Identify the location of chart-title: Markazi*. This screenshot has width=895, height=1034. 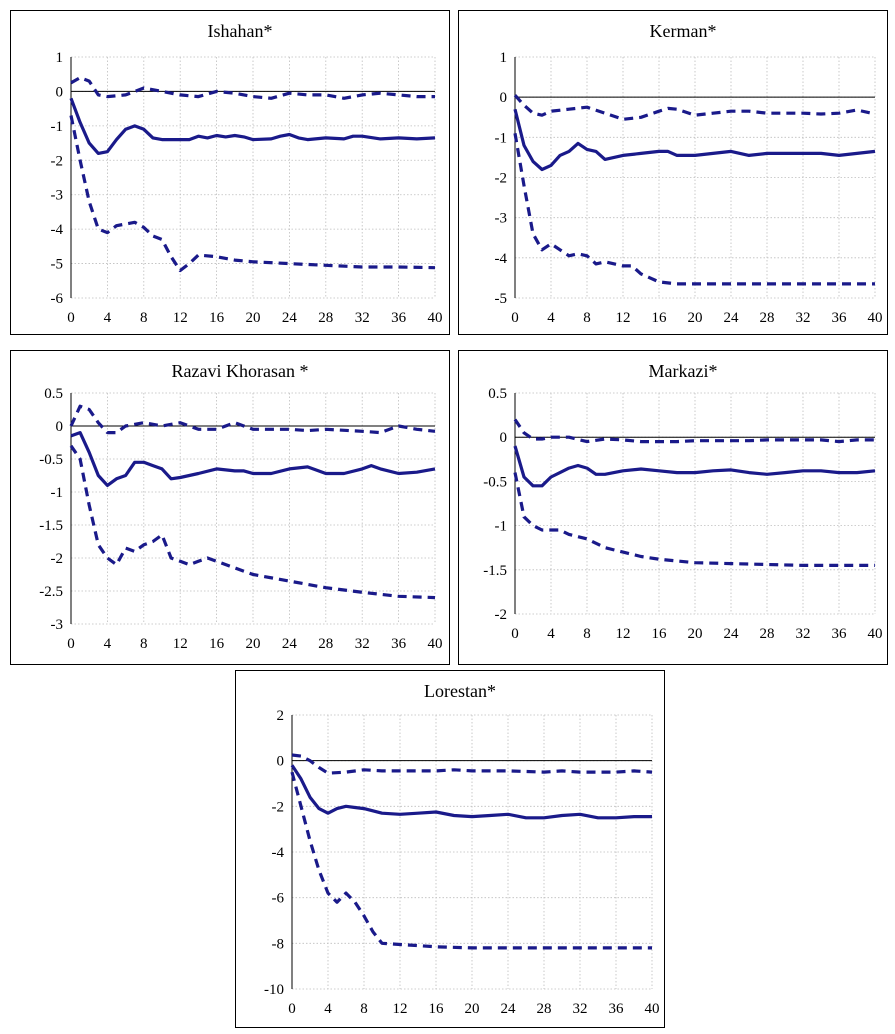
(683, 371).